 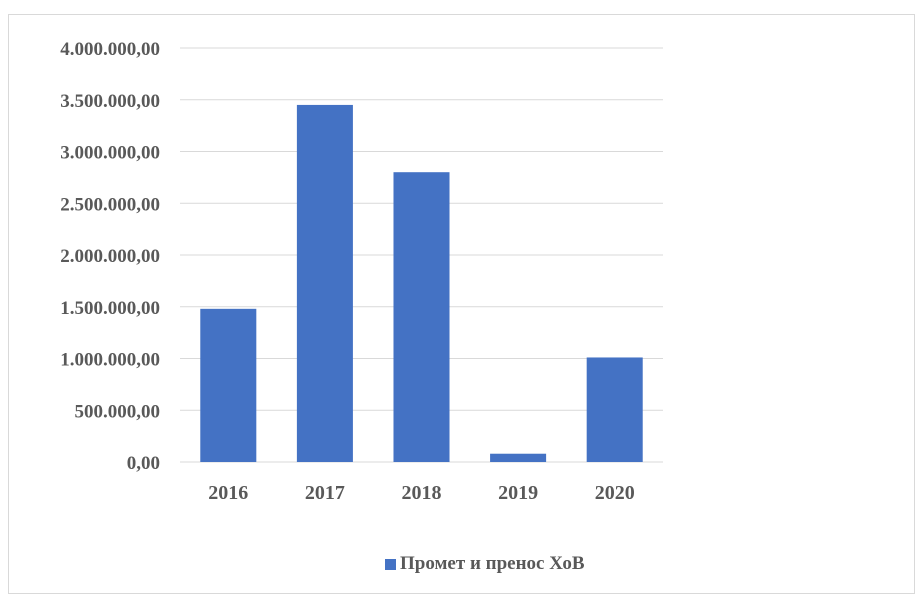 What do you see at coordinates (110, 308) in the screenshot?
I see `y-tick-label: 1.500.000,00` at bounding box center [110, 308].